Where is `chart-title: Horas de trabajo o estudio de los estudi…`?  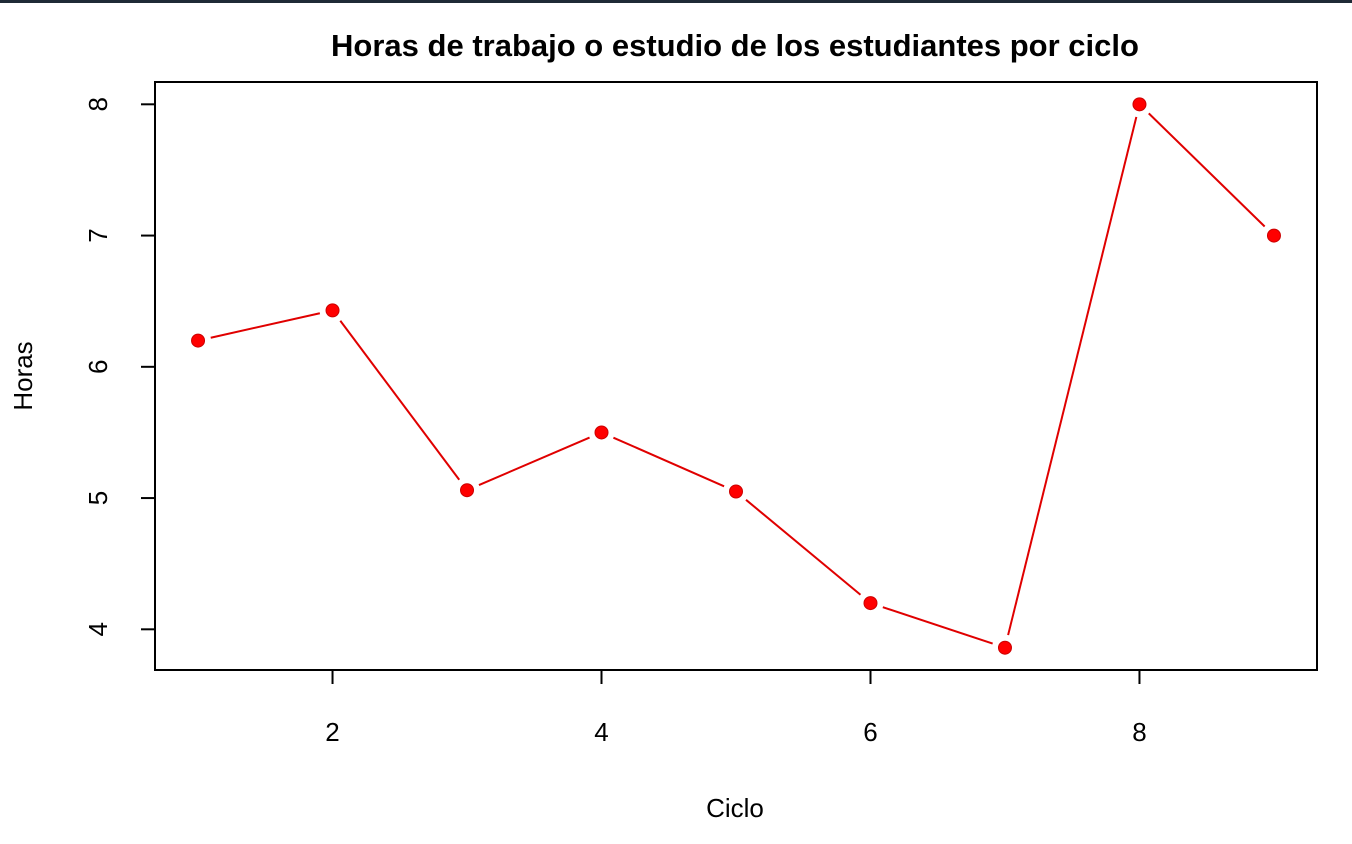 chart-title: Horas de trabajo o estudio de los estudi… is located at coordinates (735, 45).